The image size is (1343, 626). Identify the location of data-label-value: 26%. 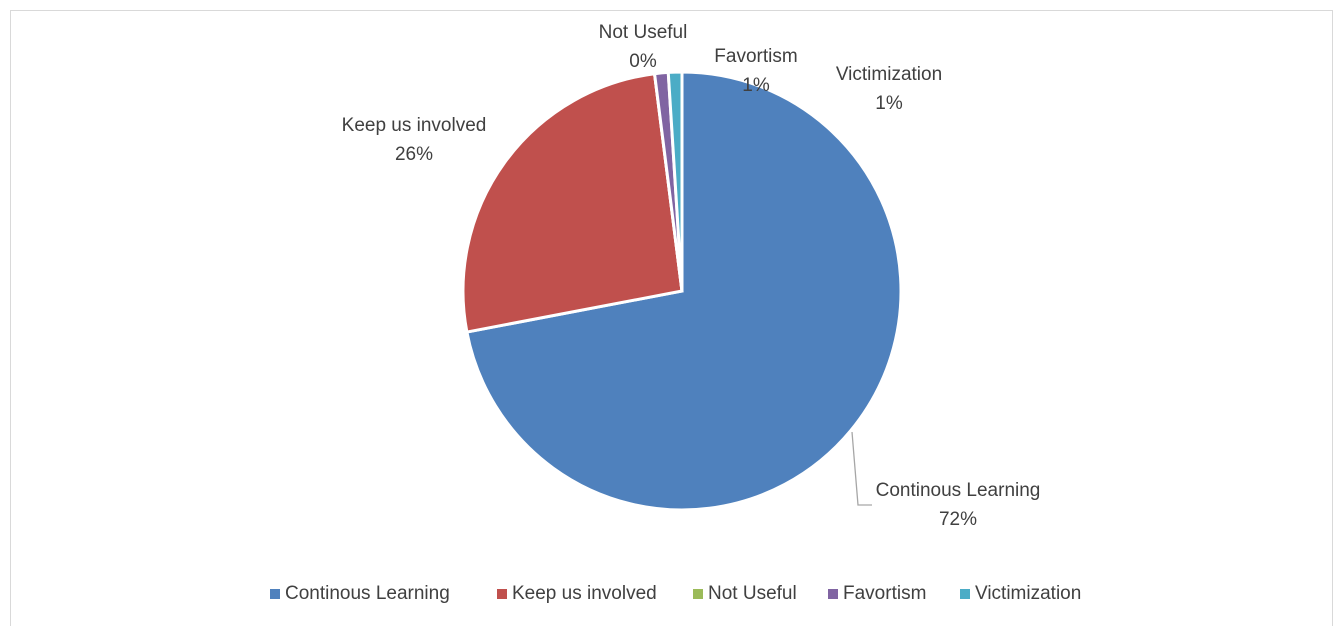
(414, 154).